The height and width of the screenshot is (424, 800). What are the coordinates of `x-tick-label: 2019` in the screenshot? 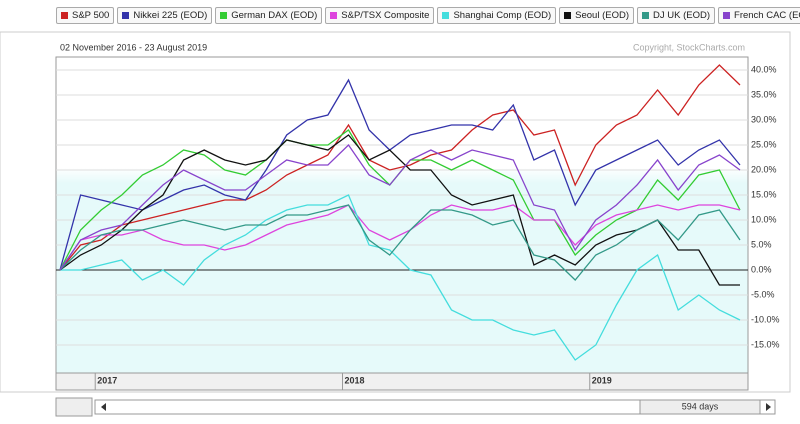 It's located at (602, 380).